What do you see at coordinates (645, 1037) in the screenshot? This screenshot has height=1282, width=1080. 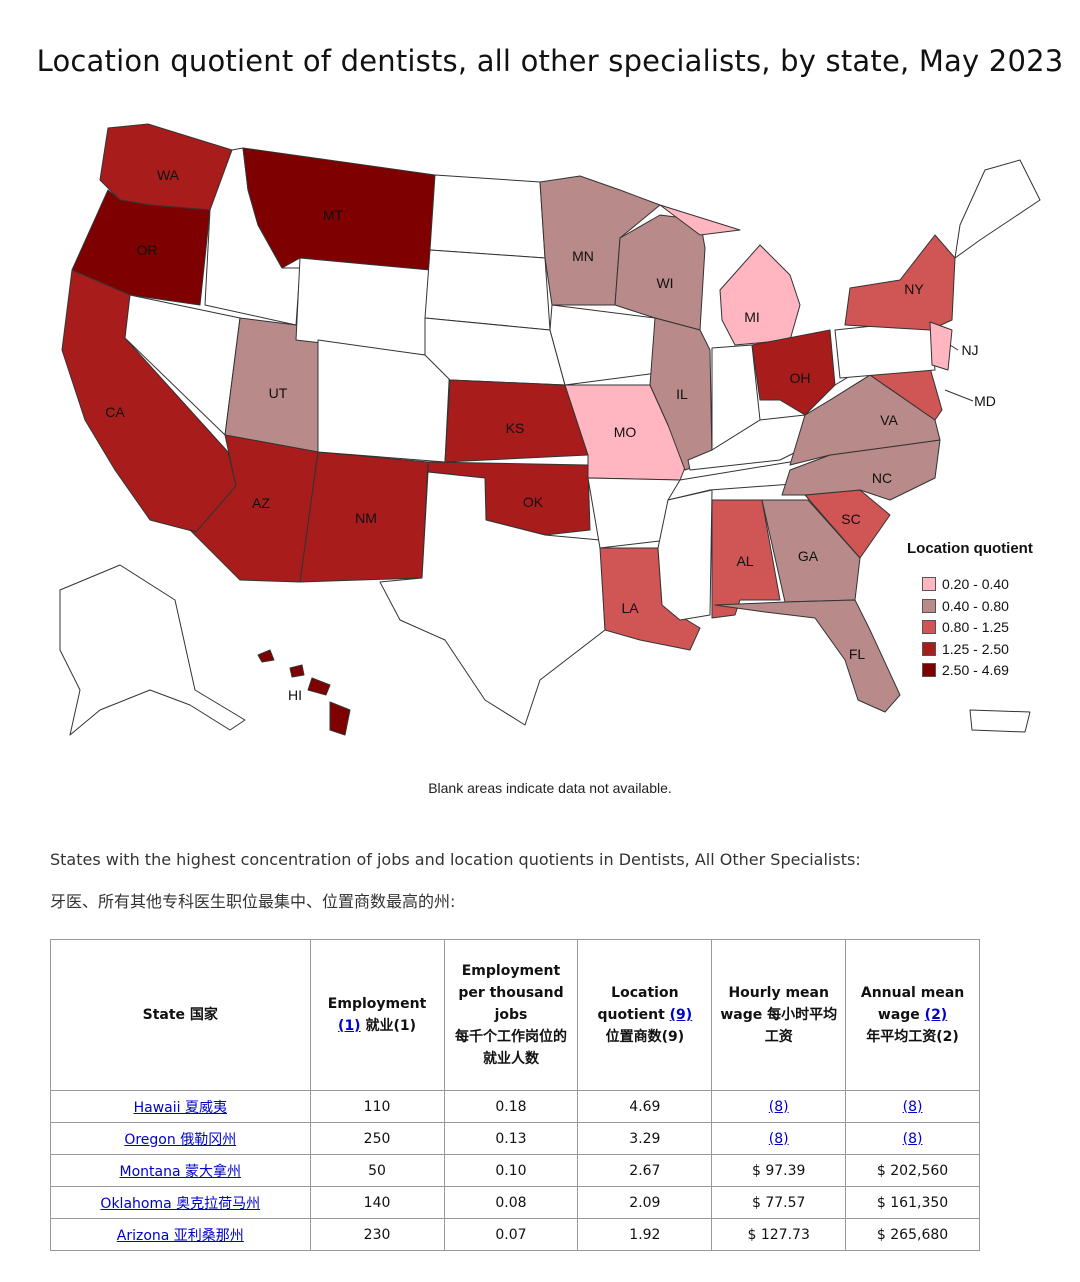 I see `header-lq-zh: 位置商数(9)` at bounding box center [645, 1037].